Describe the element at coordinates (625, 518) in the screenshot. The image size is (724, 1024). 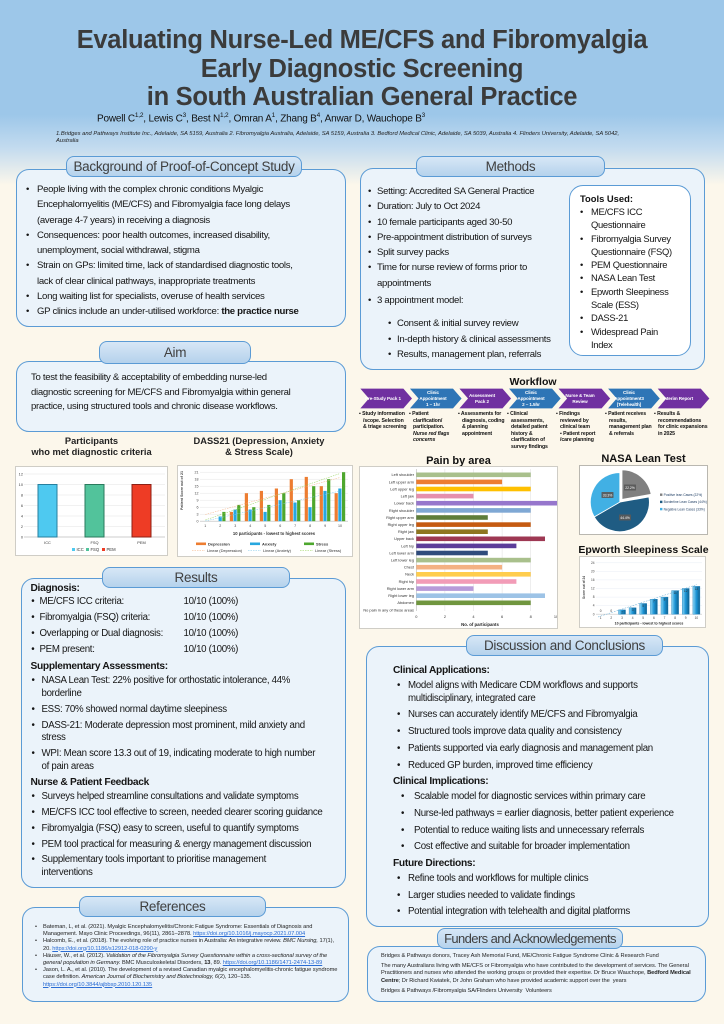
I see `svg-text: 44.4%` at that location.